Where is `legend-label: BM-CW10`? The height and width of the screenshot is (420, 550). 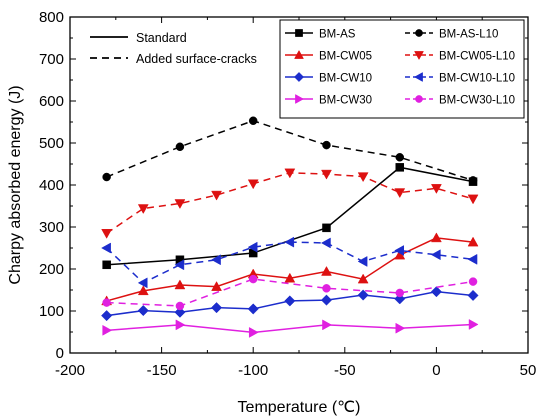
legend-label: BM-CW10 is located at coordinates (345, 79).